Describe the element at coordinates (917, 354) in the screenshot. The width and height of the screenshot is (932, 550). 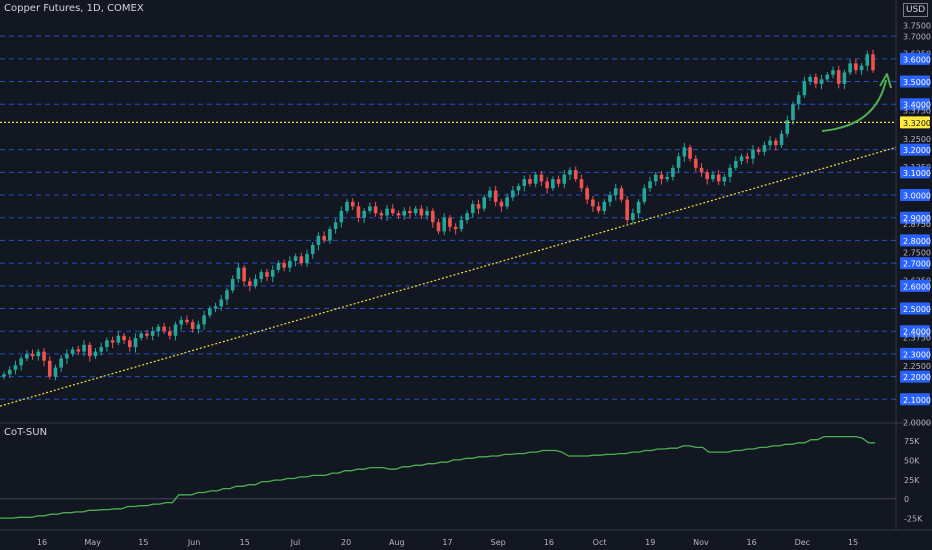
I see `price-tick-label: 2.3000` at that location.